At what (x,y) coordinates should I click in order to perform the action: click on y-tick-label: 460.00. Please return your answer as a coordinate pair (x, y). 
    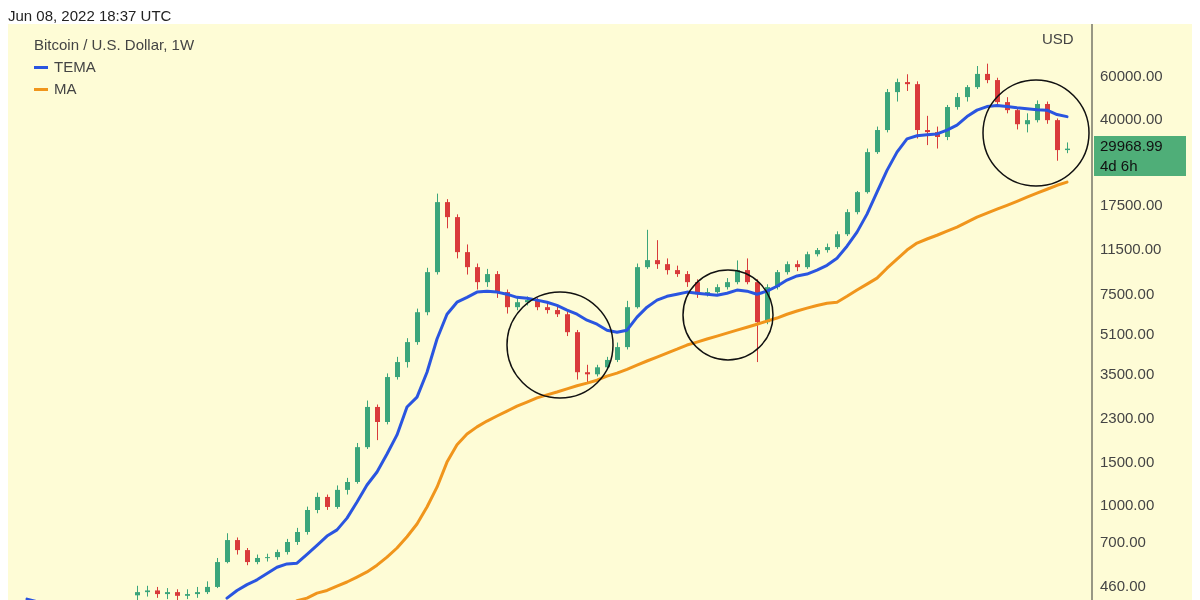
    Looking at the image, I should click on (1123, 586).